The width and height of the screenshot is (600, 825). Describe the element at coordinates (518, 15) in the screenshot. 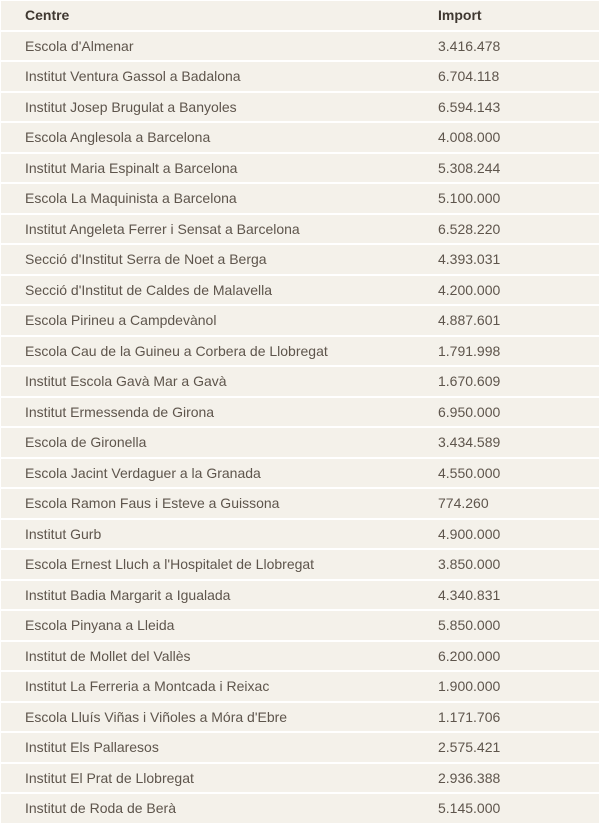

I see `column-header-import: Import` at that location.